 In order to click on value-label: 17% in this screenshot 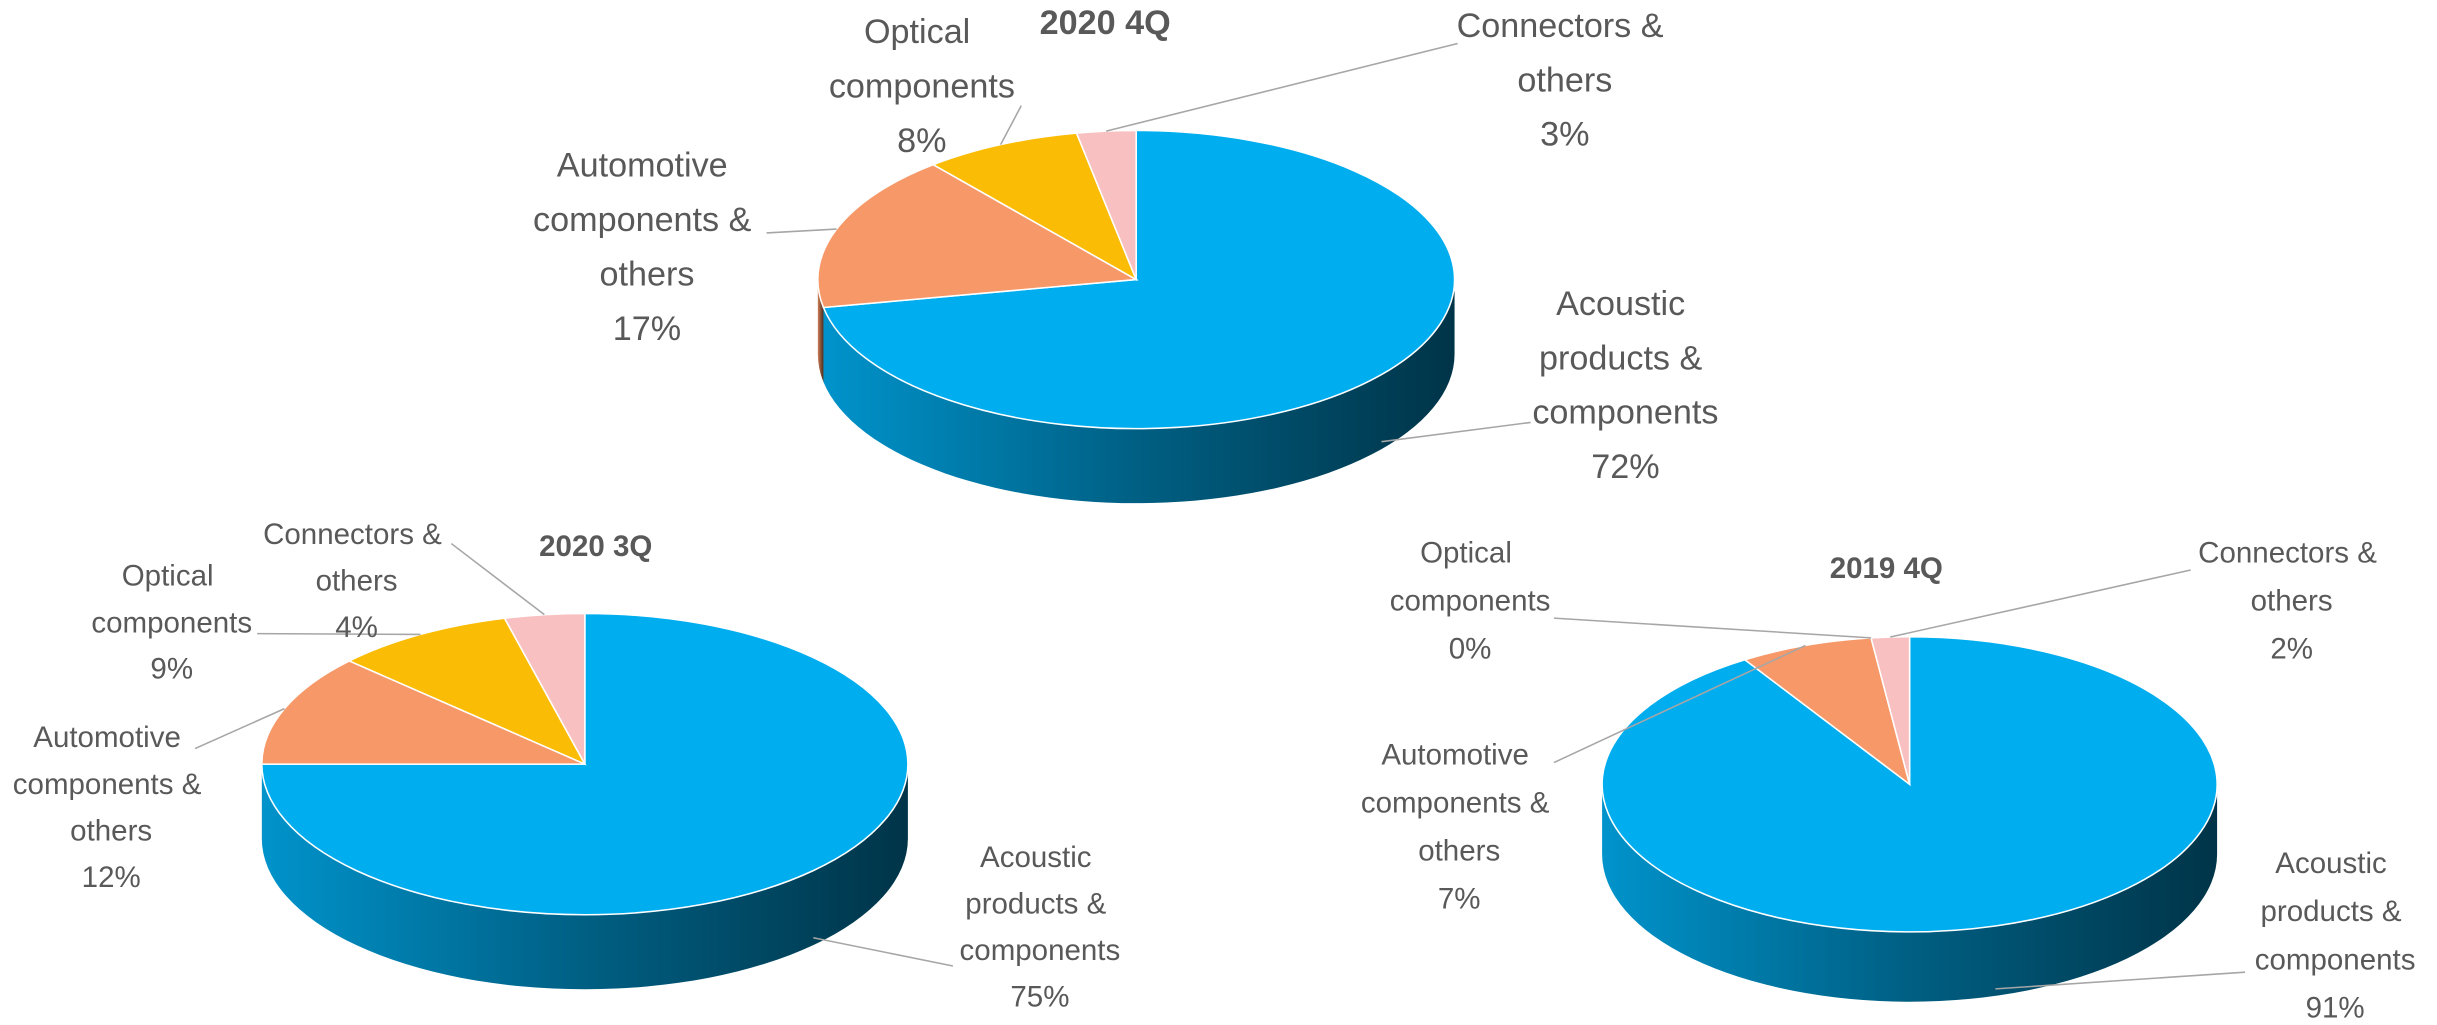, I will do `click(647, 329)`.